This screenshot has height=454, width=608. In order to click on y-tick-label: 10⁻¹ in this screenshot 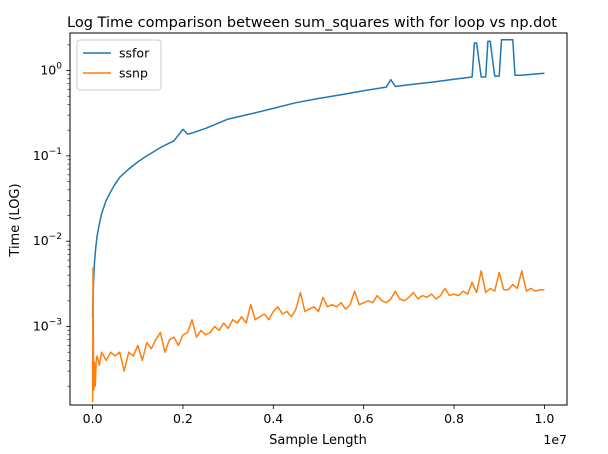, I will do `click(47, 155)`.